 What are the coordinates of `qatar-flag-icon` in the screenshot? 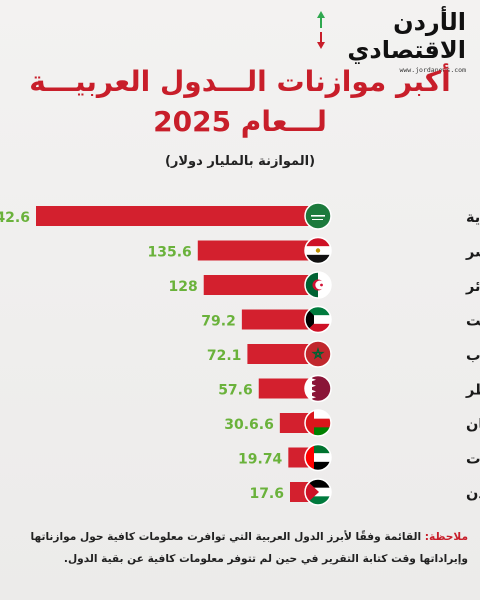 It's located at (318, 388).